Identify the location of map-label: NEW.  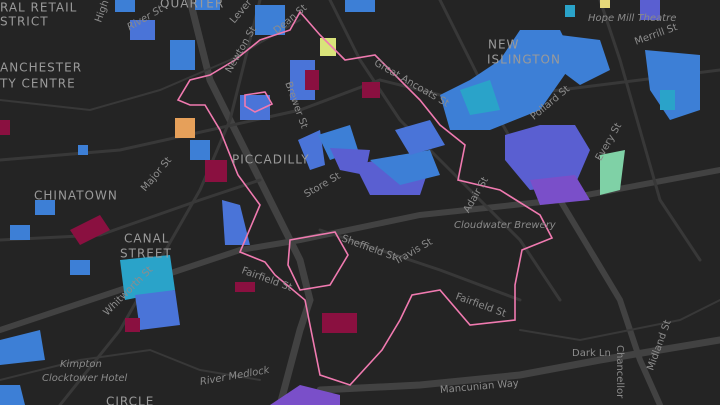
(503, 45).